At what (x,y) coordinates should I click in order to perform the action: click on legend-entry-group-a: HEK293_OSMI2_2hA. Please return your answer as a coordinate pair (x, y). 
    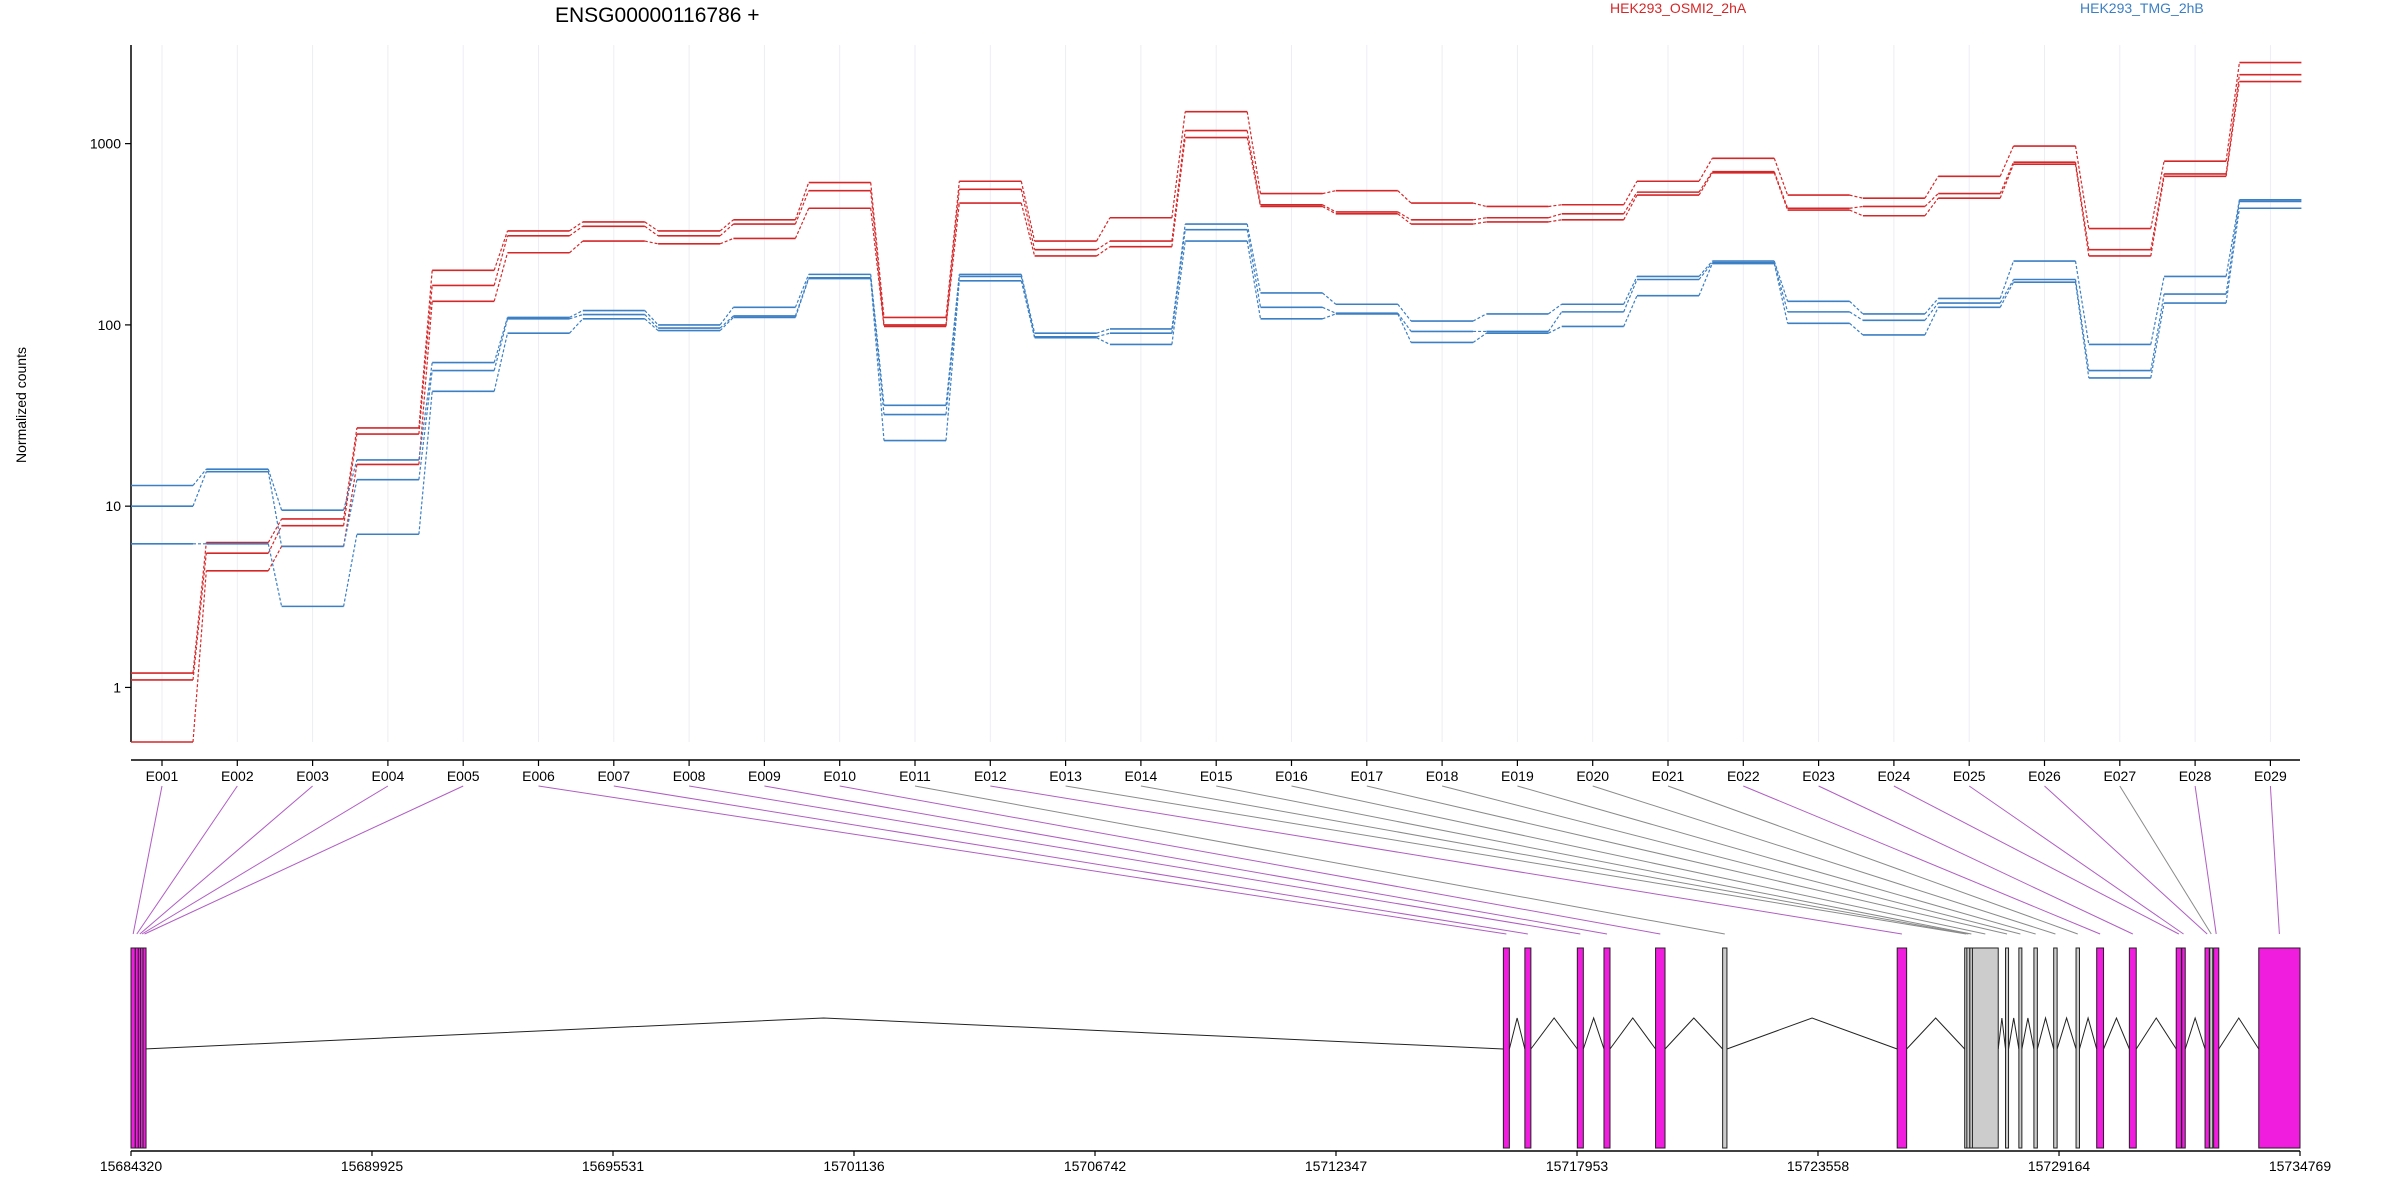
    Looking at the image, I should click on (1678, 8).